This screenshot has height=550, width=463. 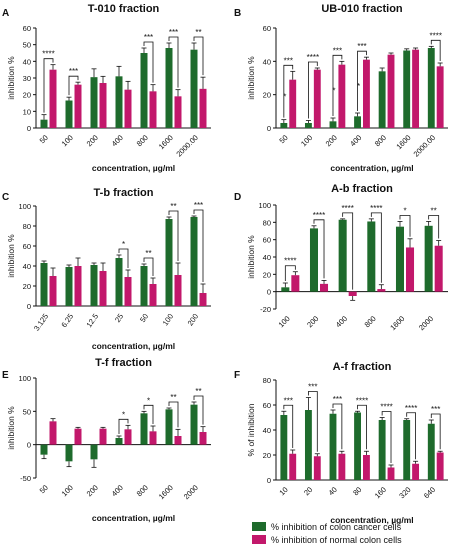 I want to click on y-tick-label: 50, so click(x=27, y=411).